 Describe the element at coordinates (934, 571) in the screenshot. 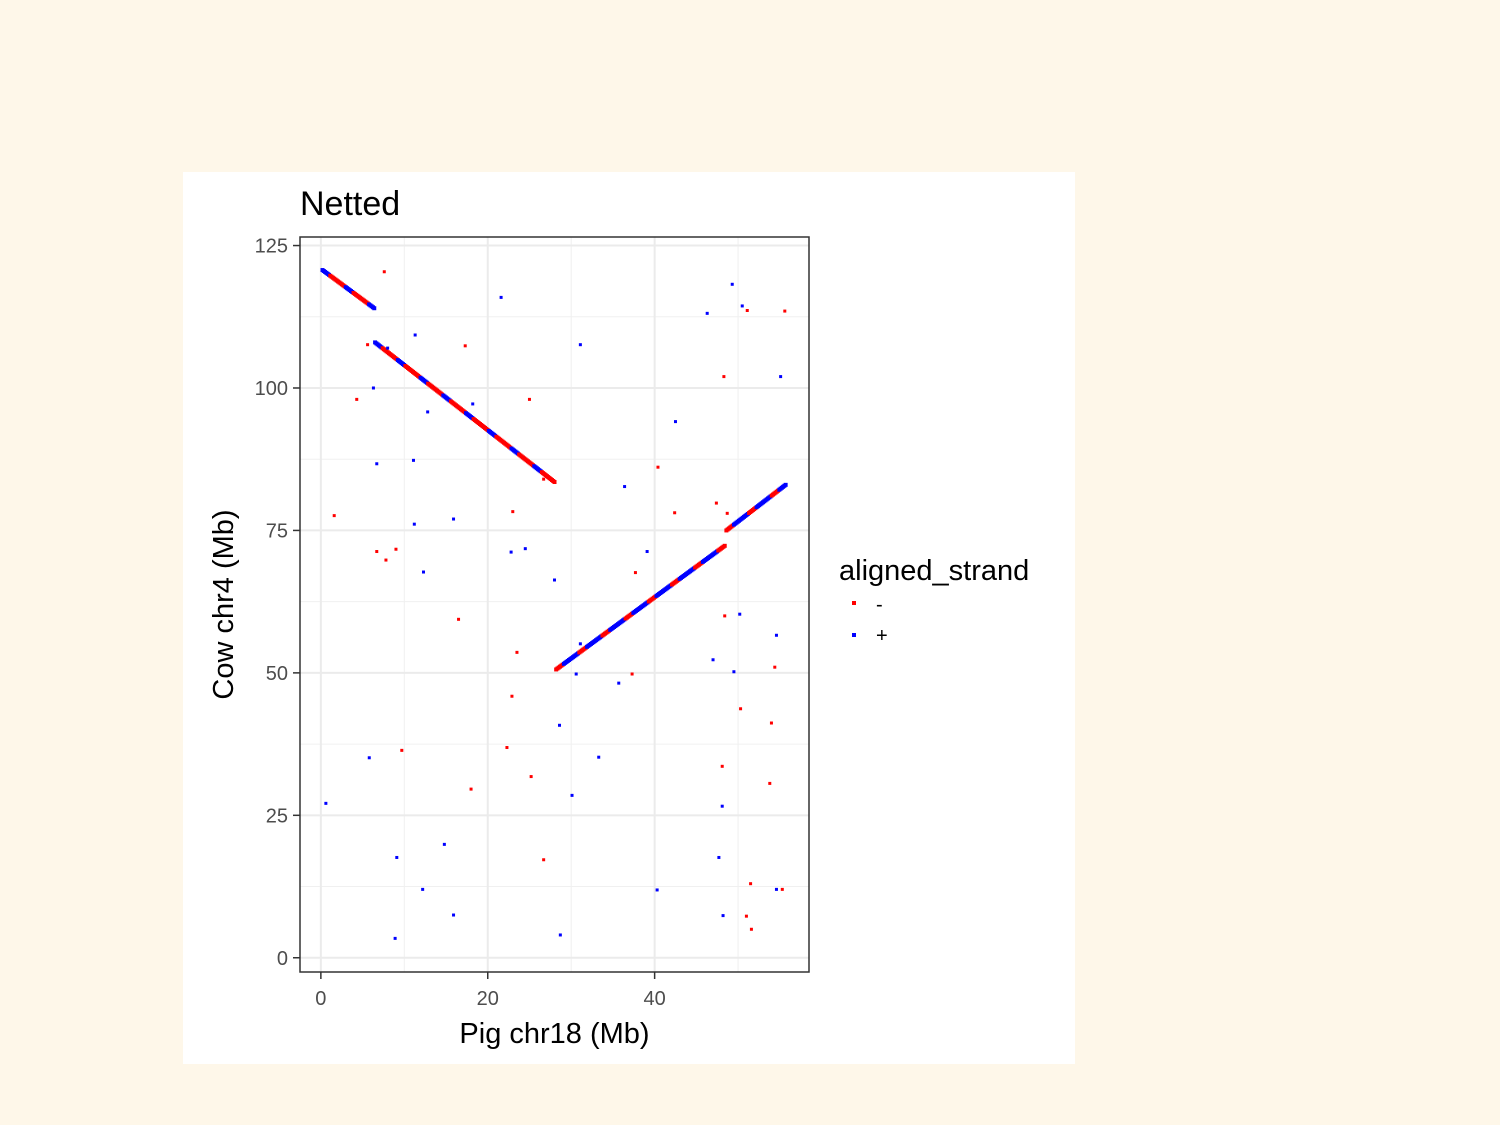

I see `legend-title: aligned_strand` at that location.